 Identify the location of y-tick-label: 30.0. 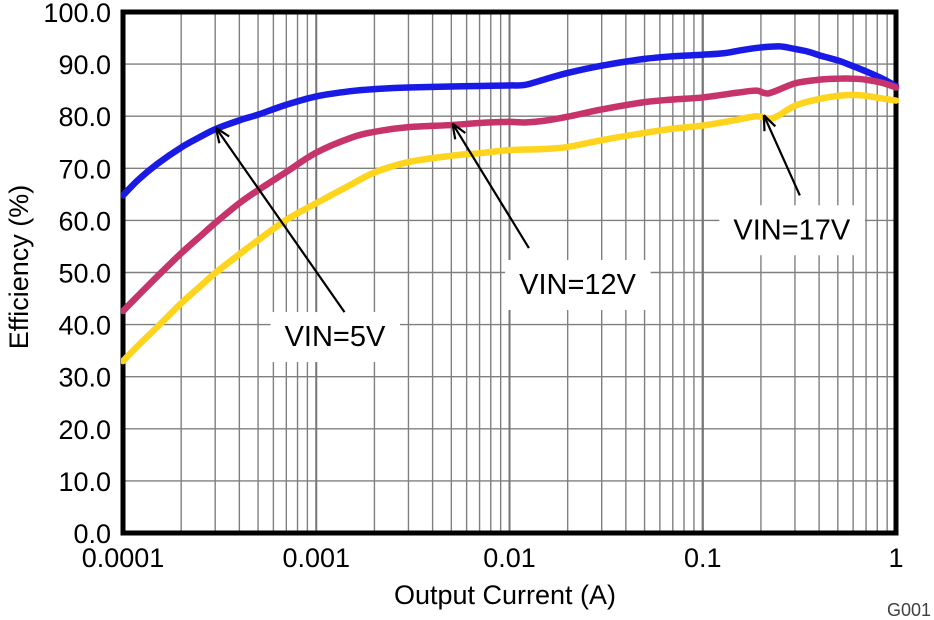
(84, 378).